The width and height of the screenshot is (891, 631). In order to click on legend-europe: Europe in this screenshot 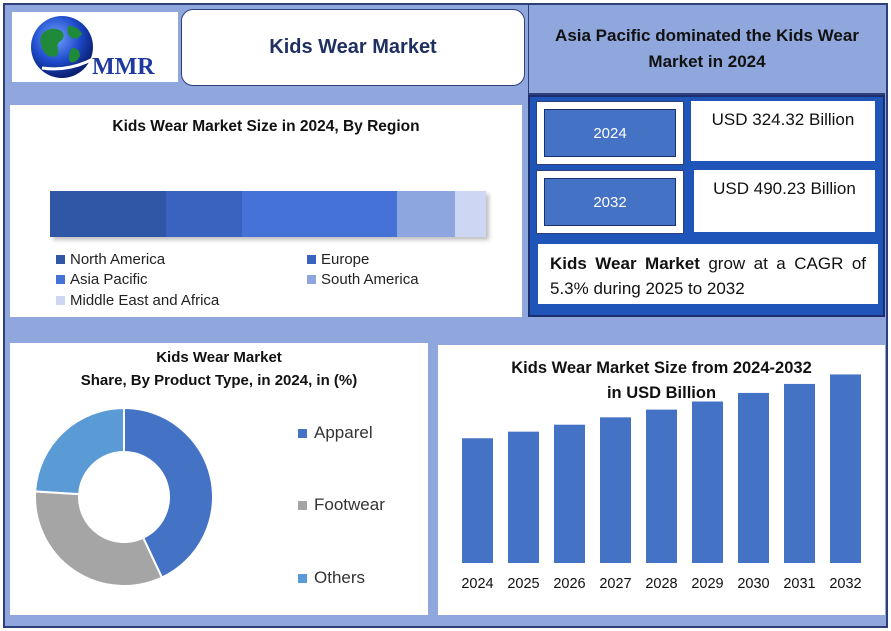, I will do `click(338, 259)`.